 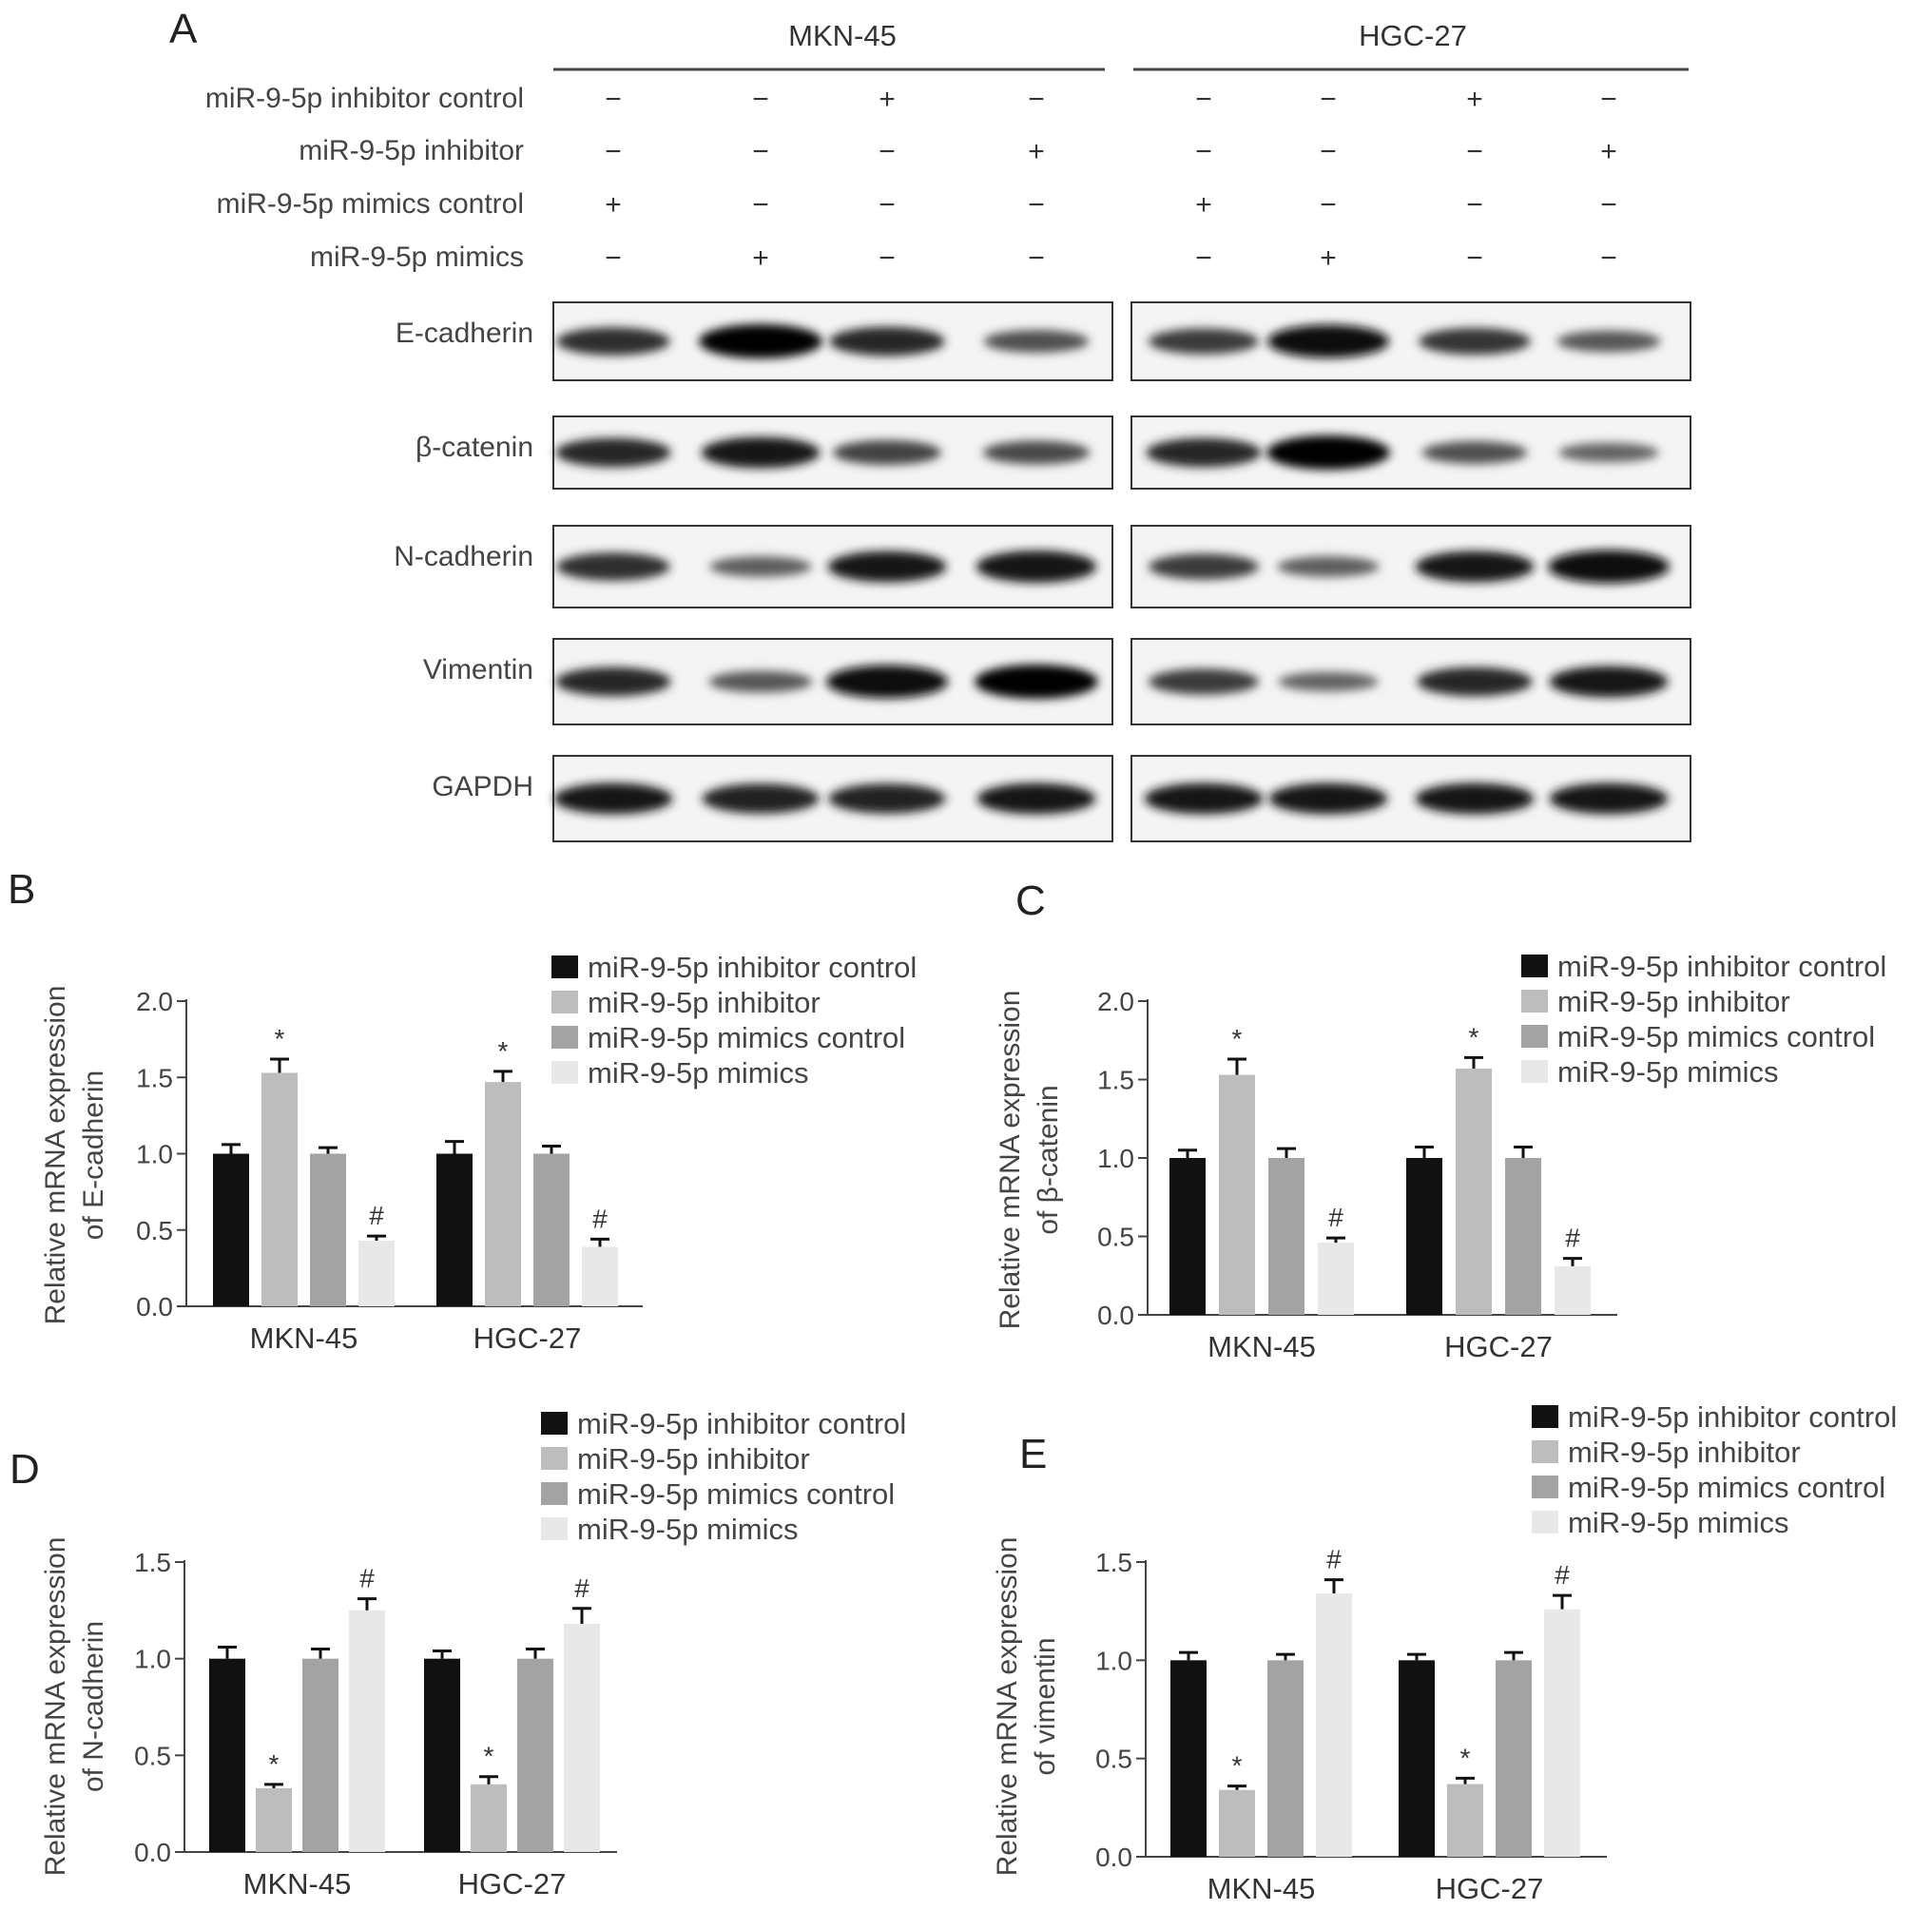 I want to click on y-axis-label: Relative mRNA expression, so click(x=55, y=1707).